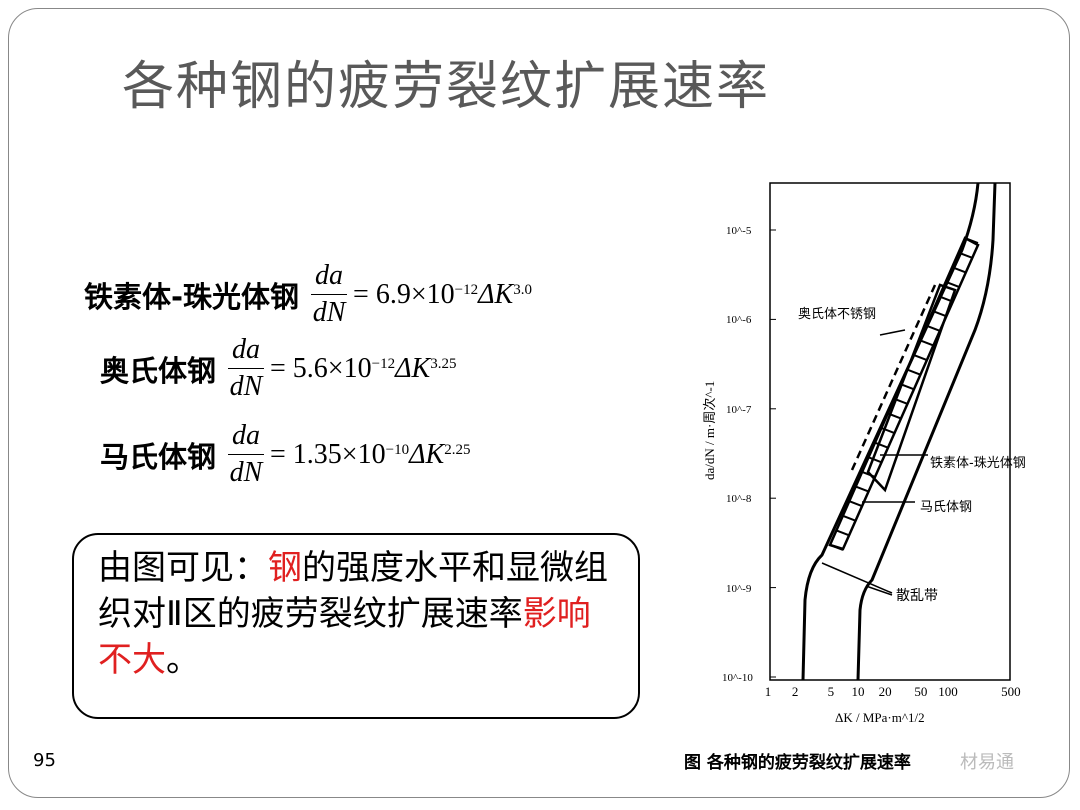 The image size is (1080, 810). I want to click on hatched-band, so click(904, 393).